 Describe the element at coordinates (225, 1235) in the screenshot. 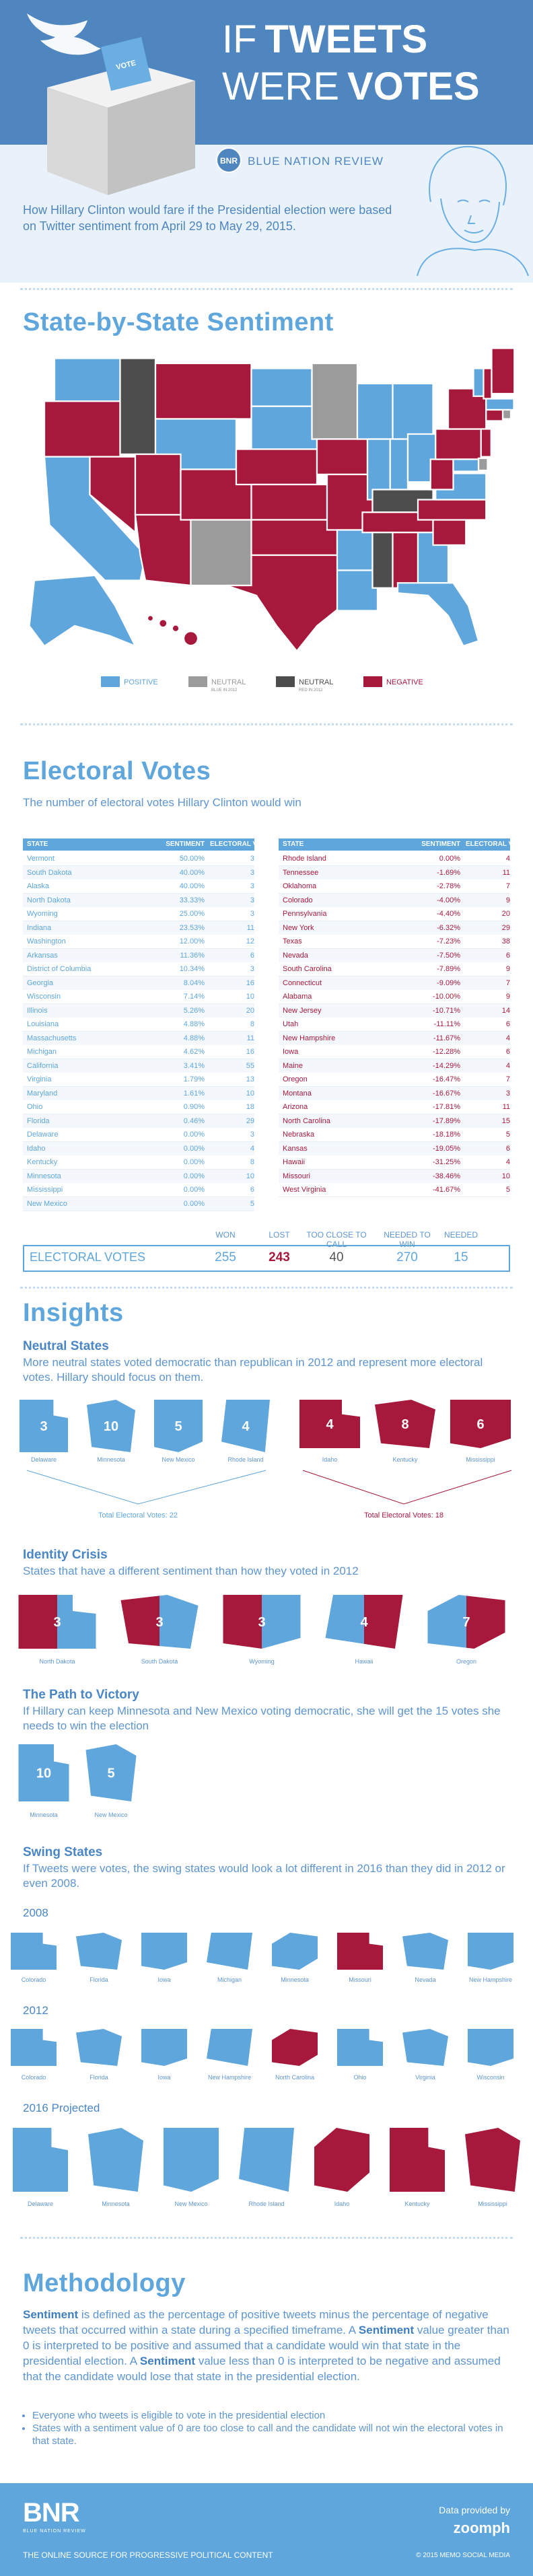

I see `summary-header: WON` at that location.